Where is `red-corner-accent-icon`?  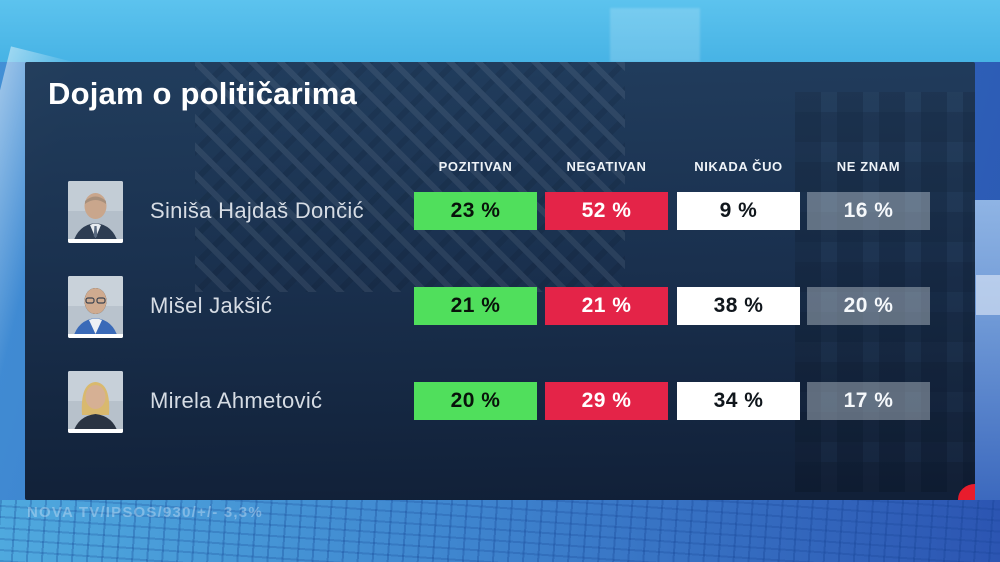
red-corner-accent-icon is located at coordinates (966, 492).